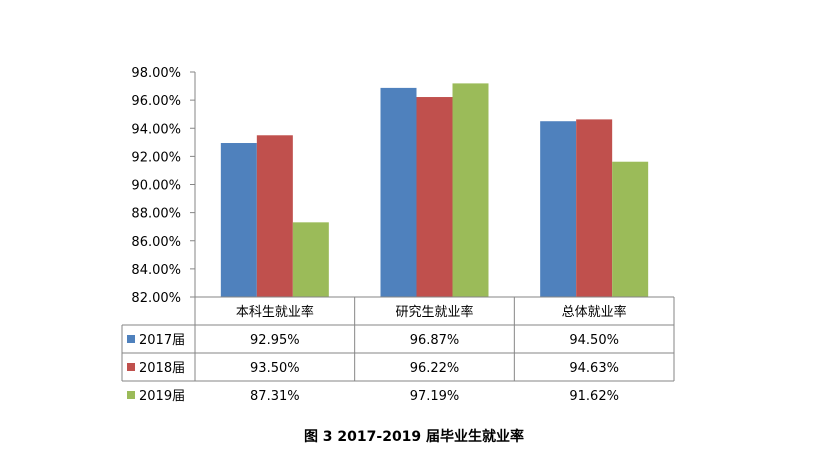  What do you see at coordinates (156, 214) in the screenshot?
I see `y-tick-label: 88.00%` at bounding box center [156, 214].